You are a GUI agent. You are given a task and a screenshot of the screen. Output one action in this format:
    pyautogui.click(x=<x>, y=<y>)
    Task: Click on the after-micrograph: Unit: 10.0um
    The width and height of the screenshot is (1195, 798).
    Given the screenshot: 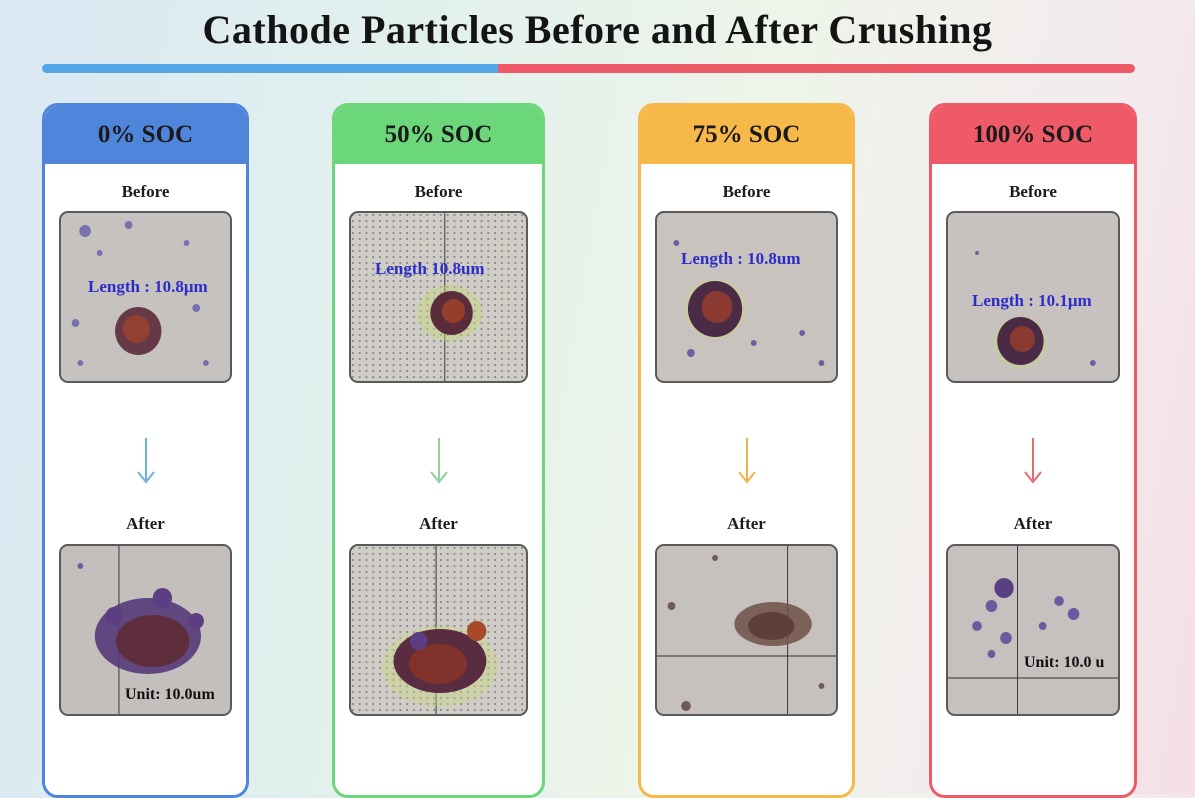 What is the action you would take?
    pyautogui.click(x=145, y=630)
    